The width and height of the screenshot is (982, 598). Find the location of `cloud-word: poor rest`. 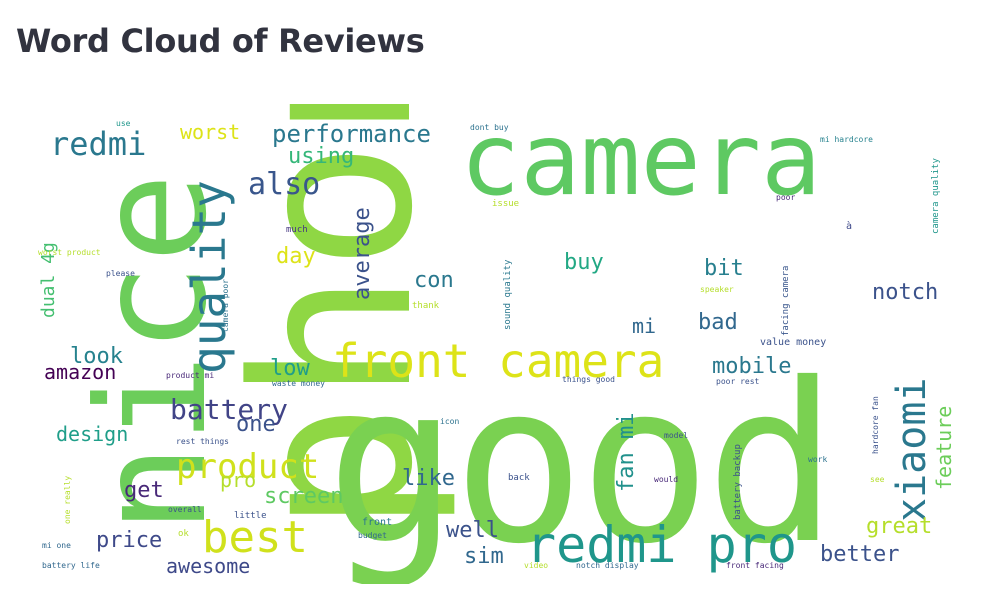

cloud-word: poor rest is located at coordinates (738, 381).